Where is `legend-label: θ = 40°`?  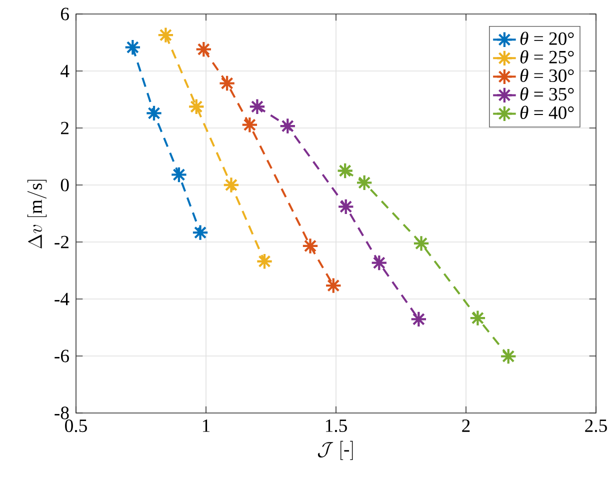
legend-label: θ = 40° is located at coordinates (547, 113).